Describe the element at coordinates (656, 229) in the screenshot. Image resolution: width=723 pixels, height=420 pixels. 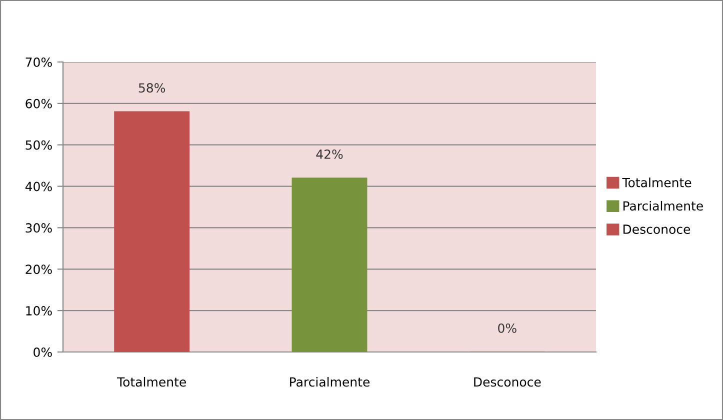
I see `legend-label: Desconoce` at that location.